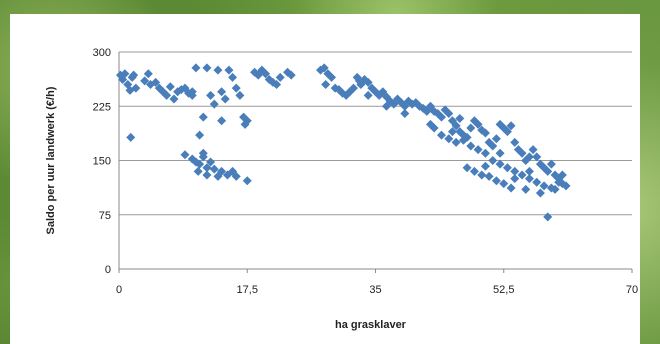 The image size is (660, 344). What do you see at coordinates (371, 325) in the screenshot?
I see `x-axis-title: ha grasklaver` at bounding box center [371, 325].